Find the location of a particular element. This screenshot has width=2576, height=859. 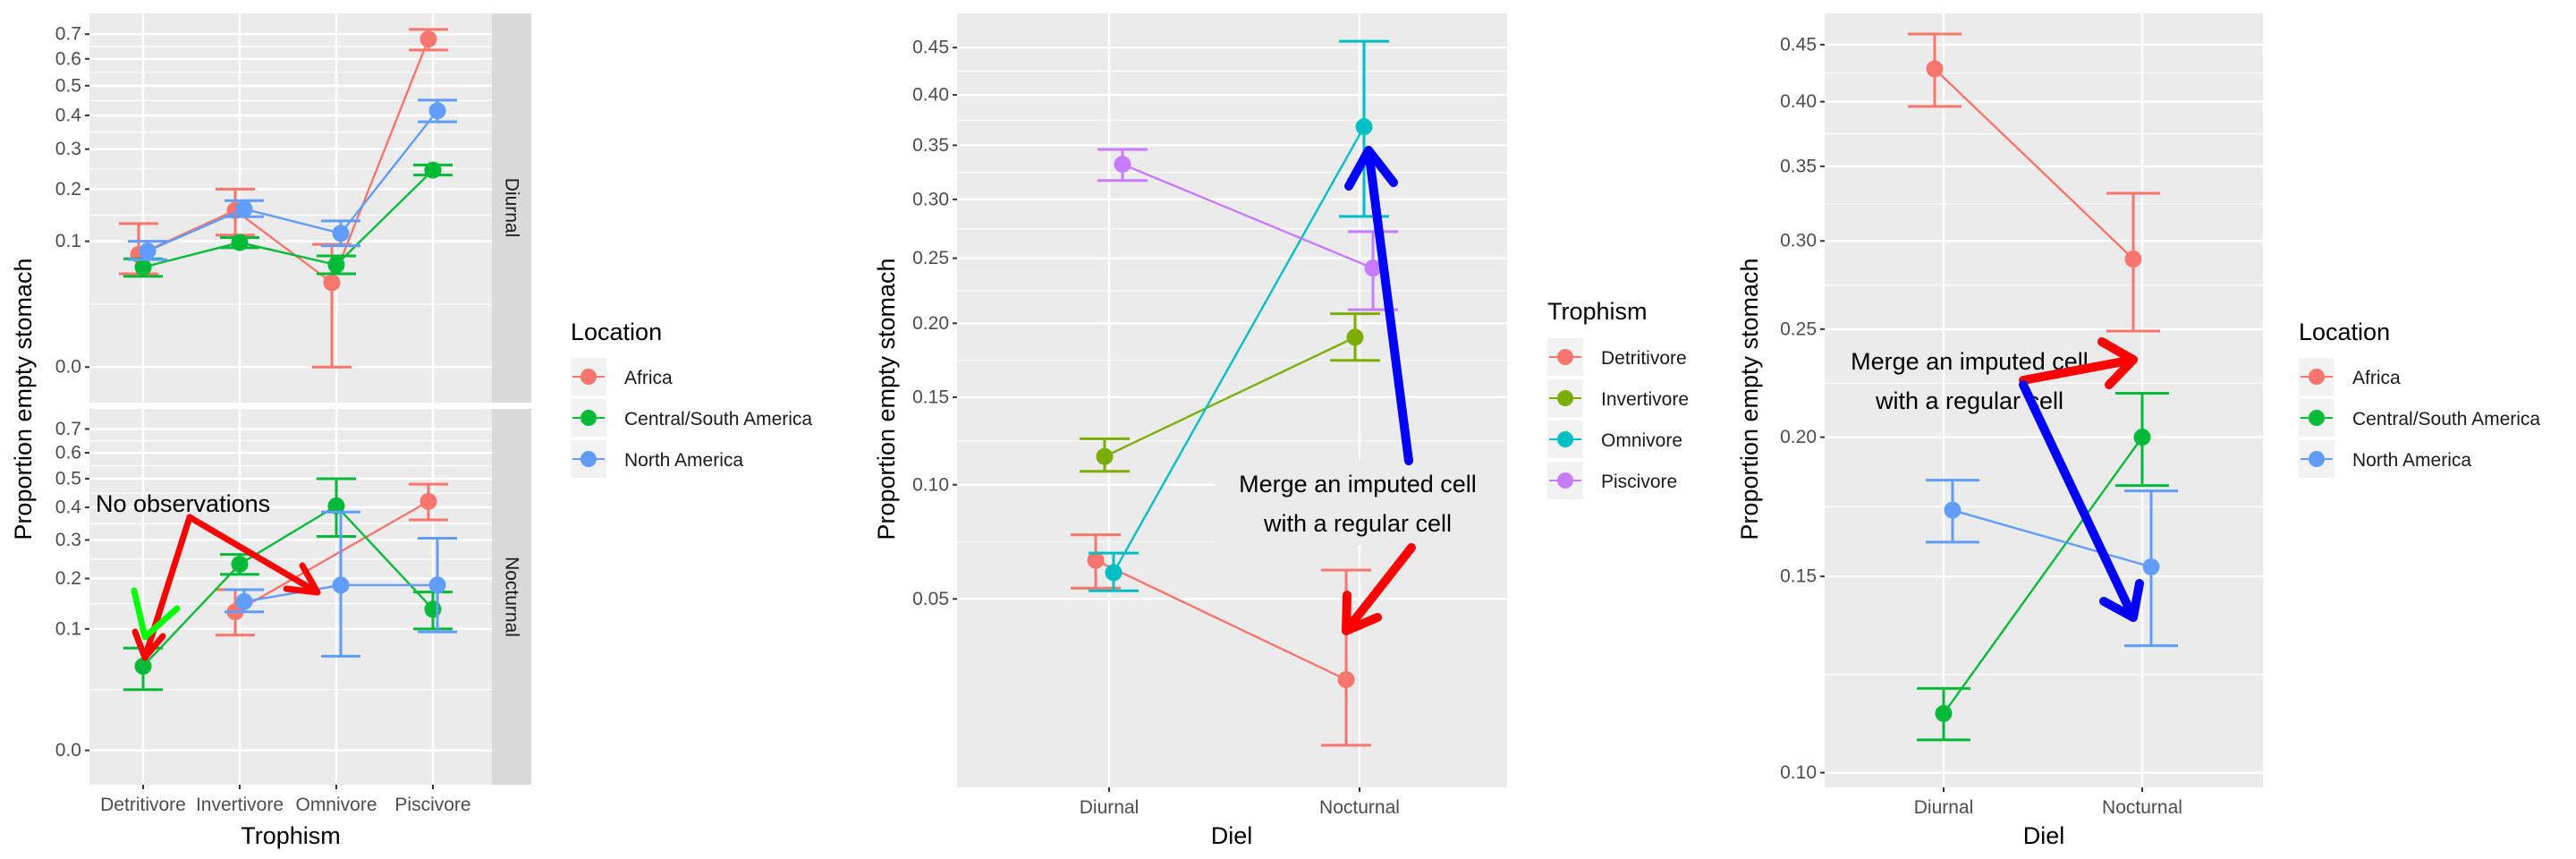

legend-label-invertivore: Invertivore is located at coordinates (1645, 399).